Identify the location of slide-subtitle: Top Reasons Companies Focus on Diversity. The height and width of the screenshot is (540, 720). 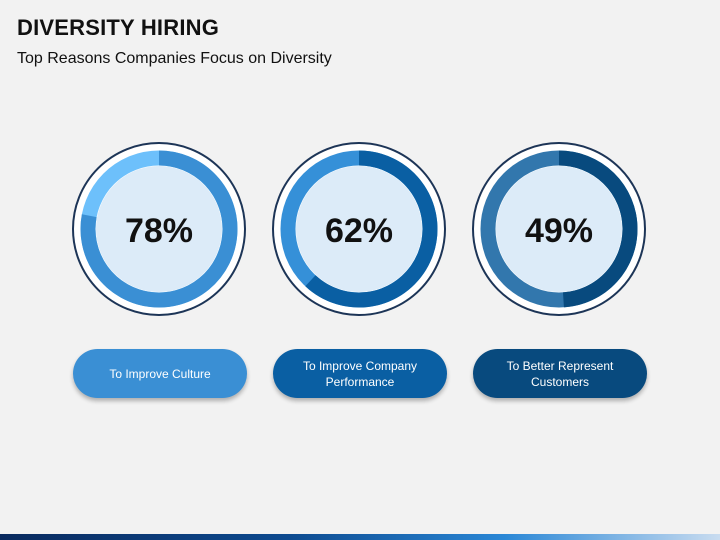
(174, 58).